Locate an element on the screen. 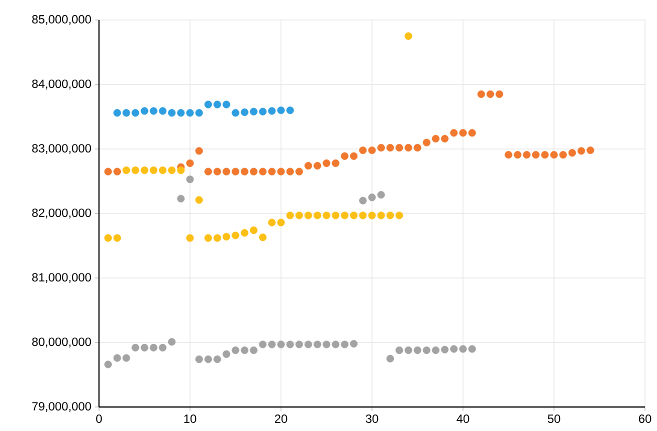  y-tick-label: 81,000,000 is located at coordinates (62, 278).